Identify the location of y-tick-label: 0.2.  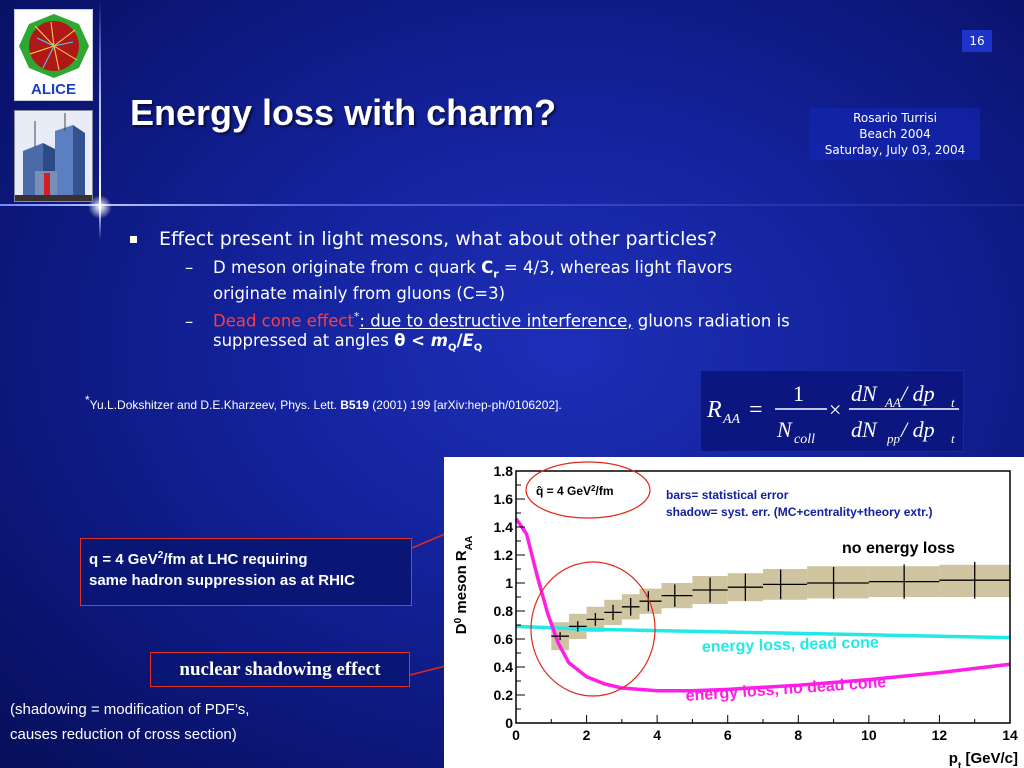
(504, 695).